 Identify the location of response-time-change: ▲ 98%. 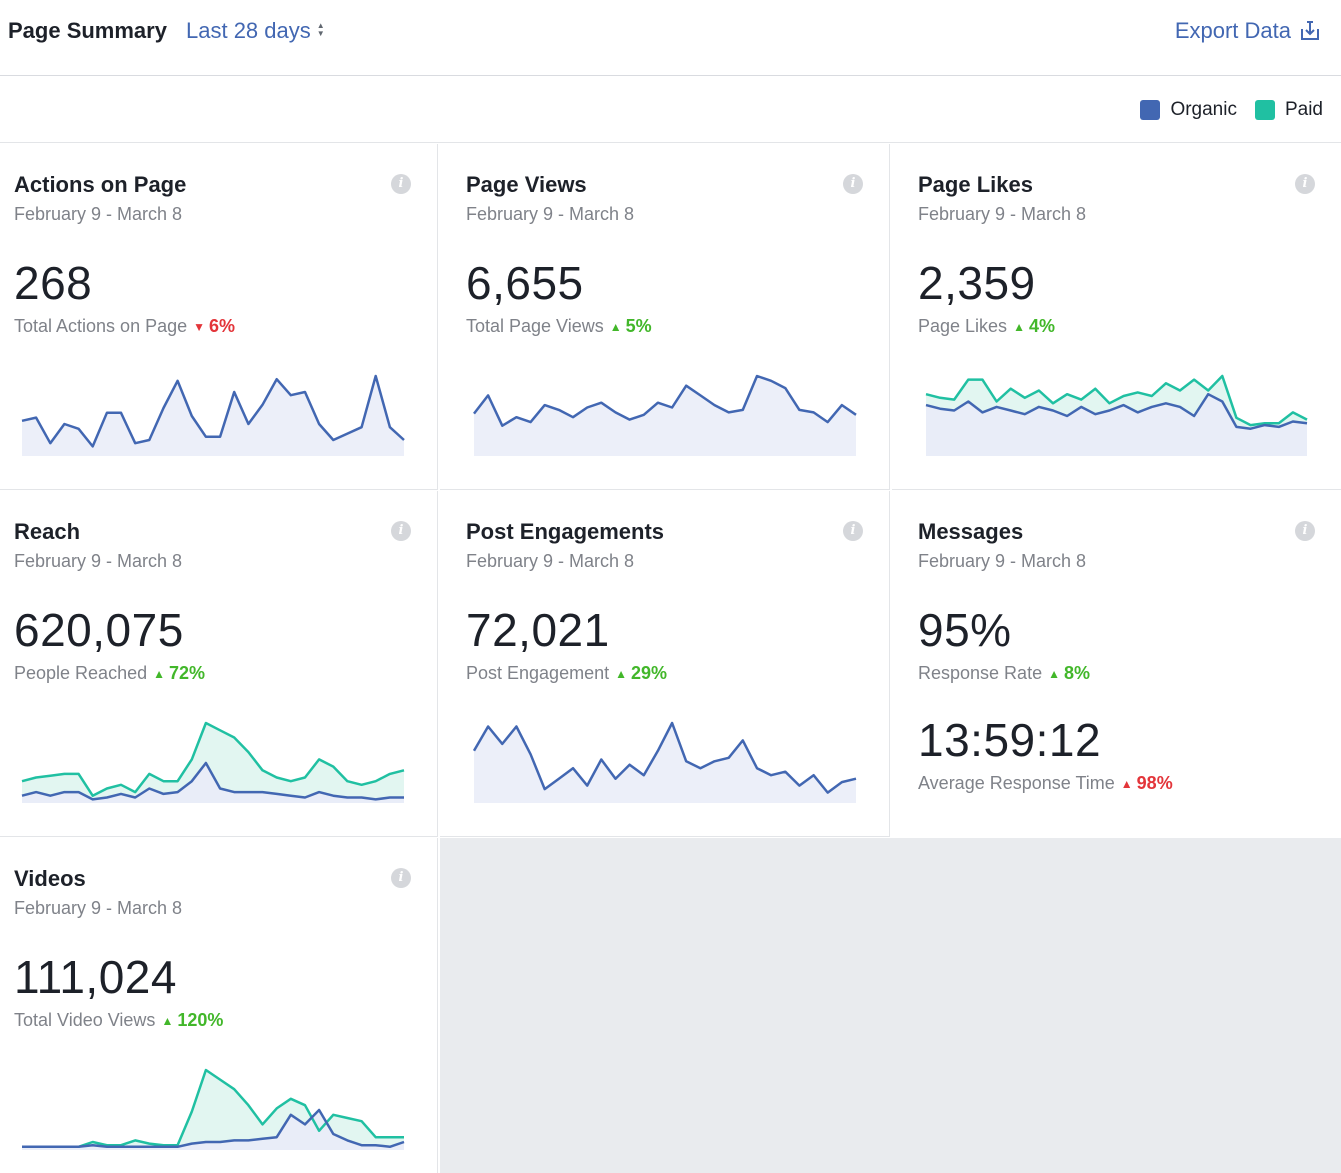
(1147, 783).